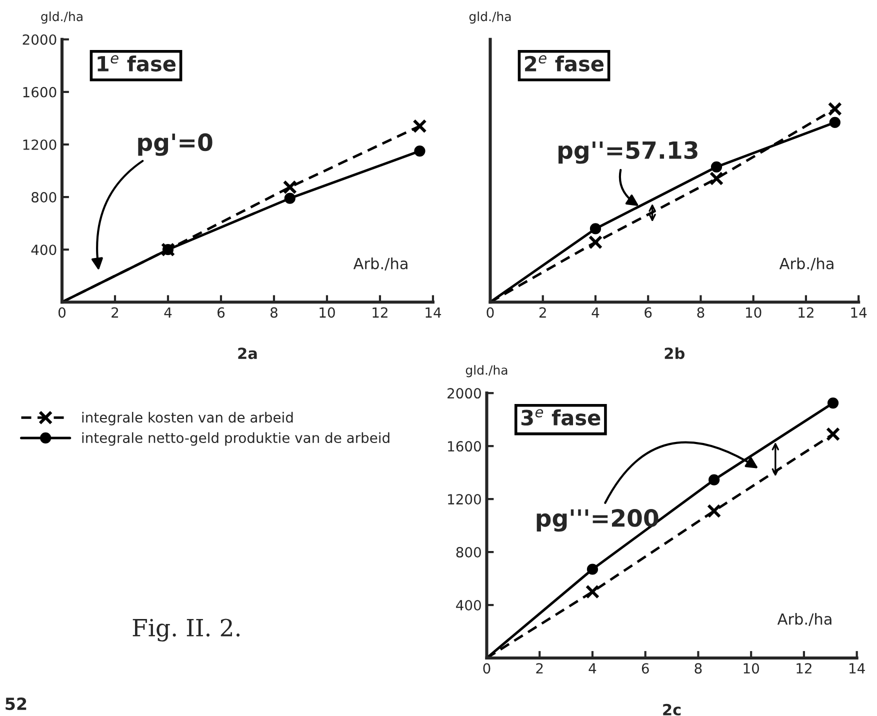  What do you see at coordinates (674, 353) in the screenshot?
I see `text: 2b` at bounding box center [674, 353].